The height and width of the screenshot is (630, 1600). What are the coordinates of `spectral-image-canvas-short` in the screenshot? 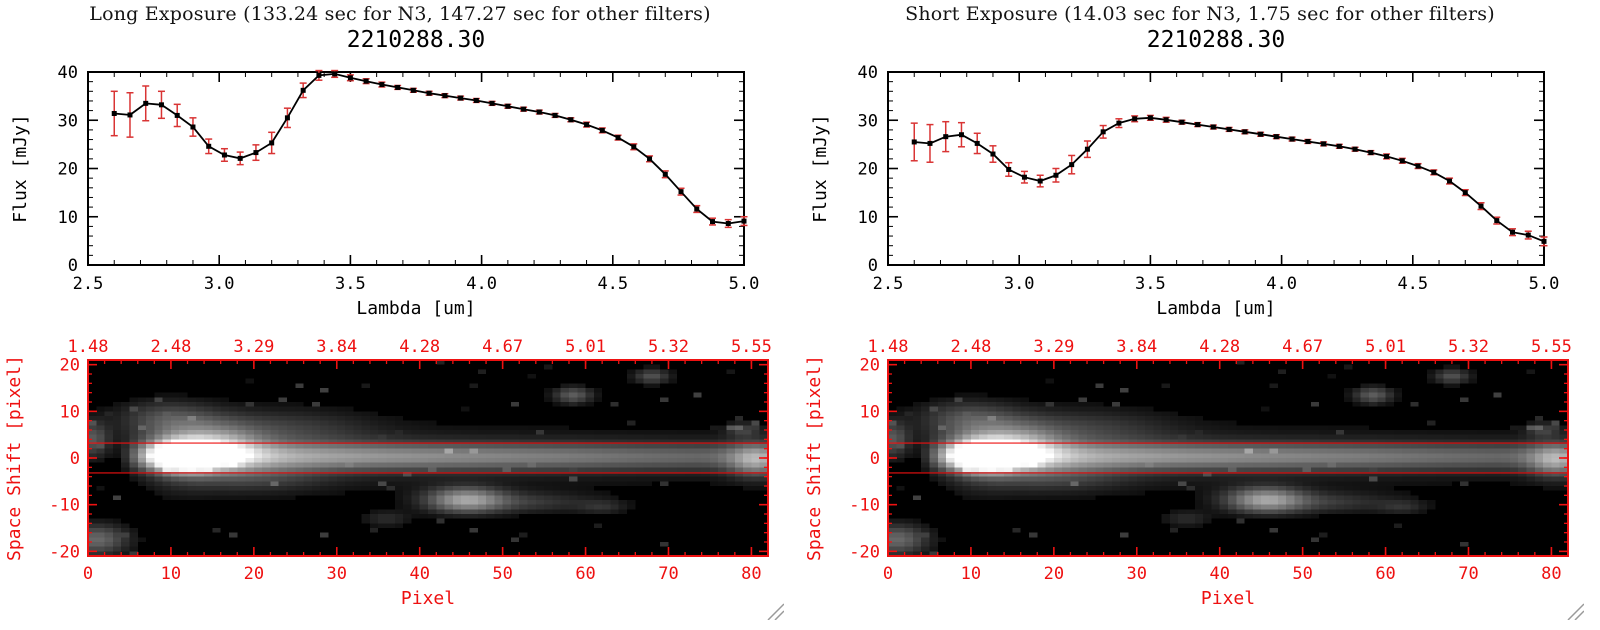 It's located at (1228, 458).